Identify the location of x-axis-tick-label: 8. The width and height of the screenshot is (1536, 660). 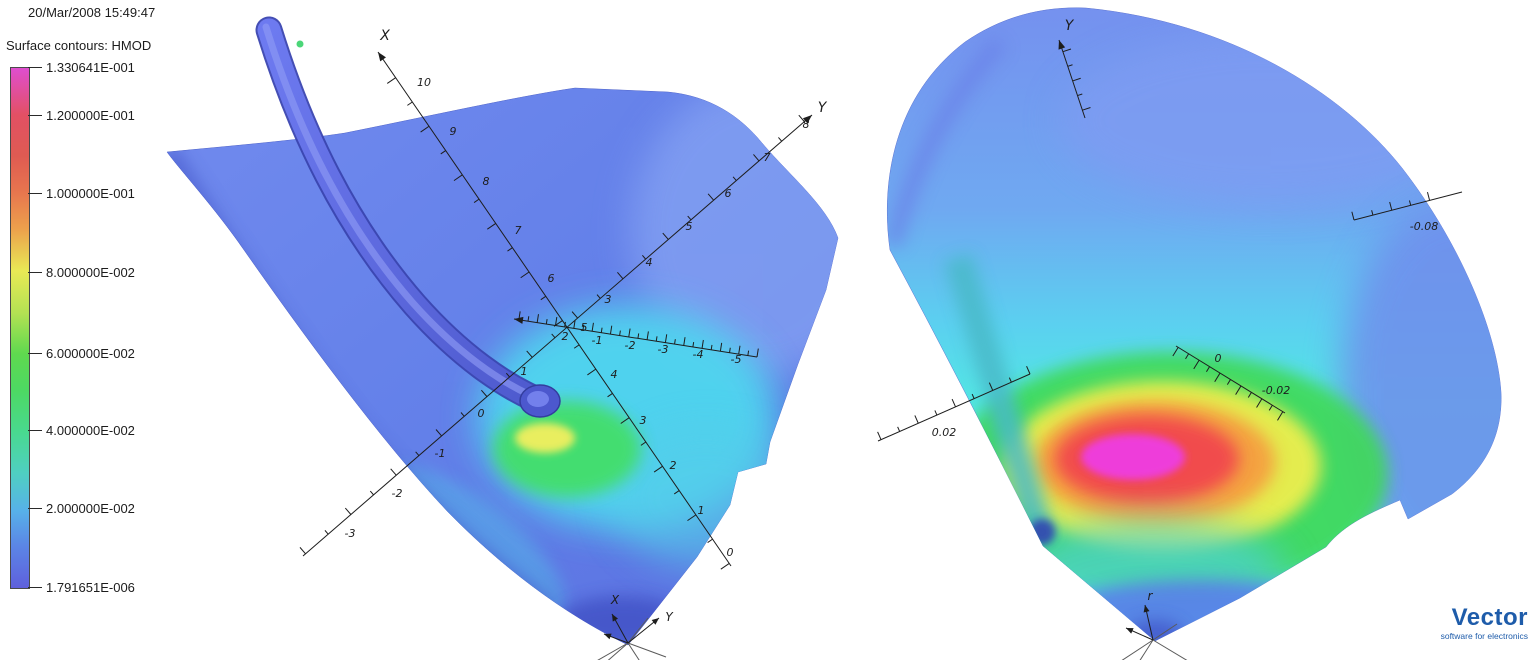
(486, 181).